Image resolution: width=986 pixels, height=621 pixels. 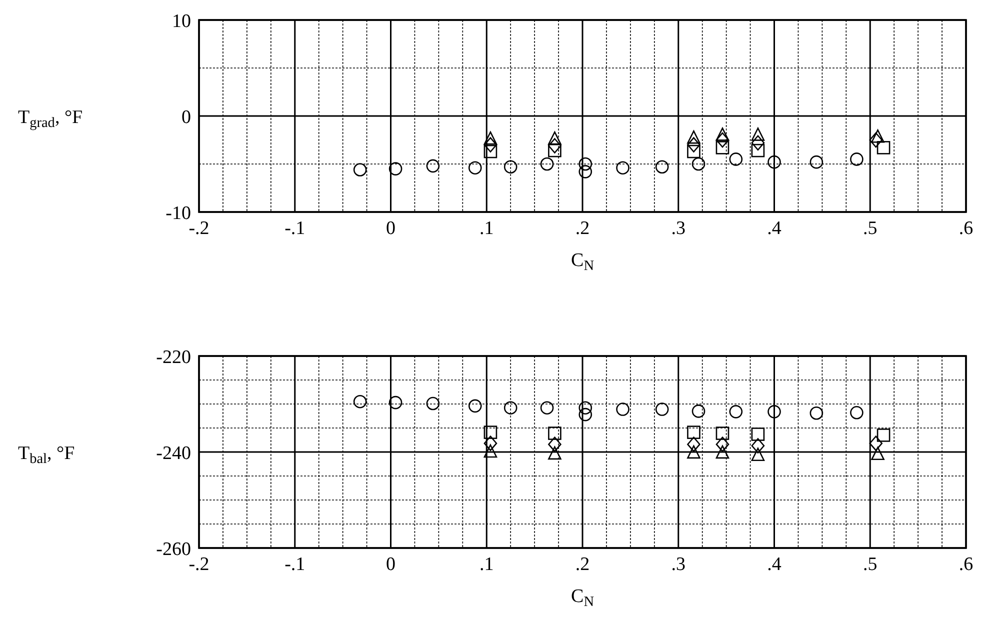 I want to click on y-axis-title: T$_{bal}$, °F, so click(x=46, y=455).